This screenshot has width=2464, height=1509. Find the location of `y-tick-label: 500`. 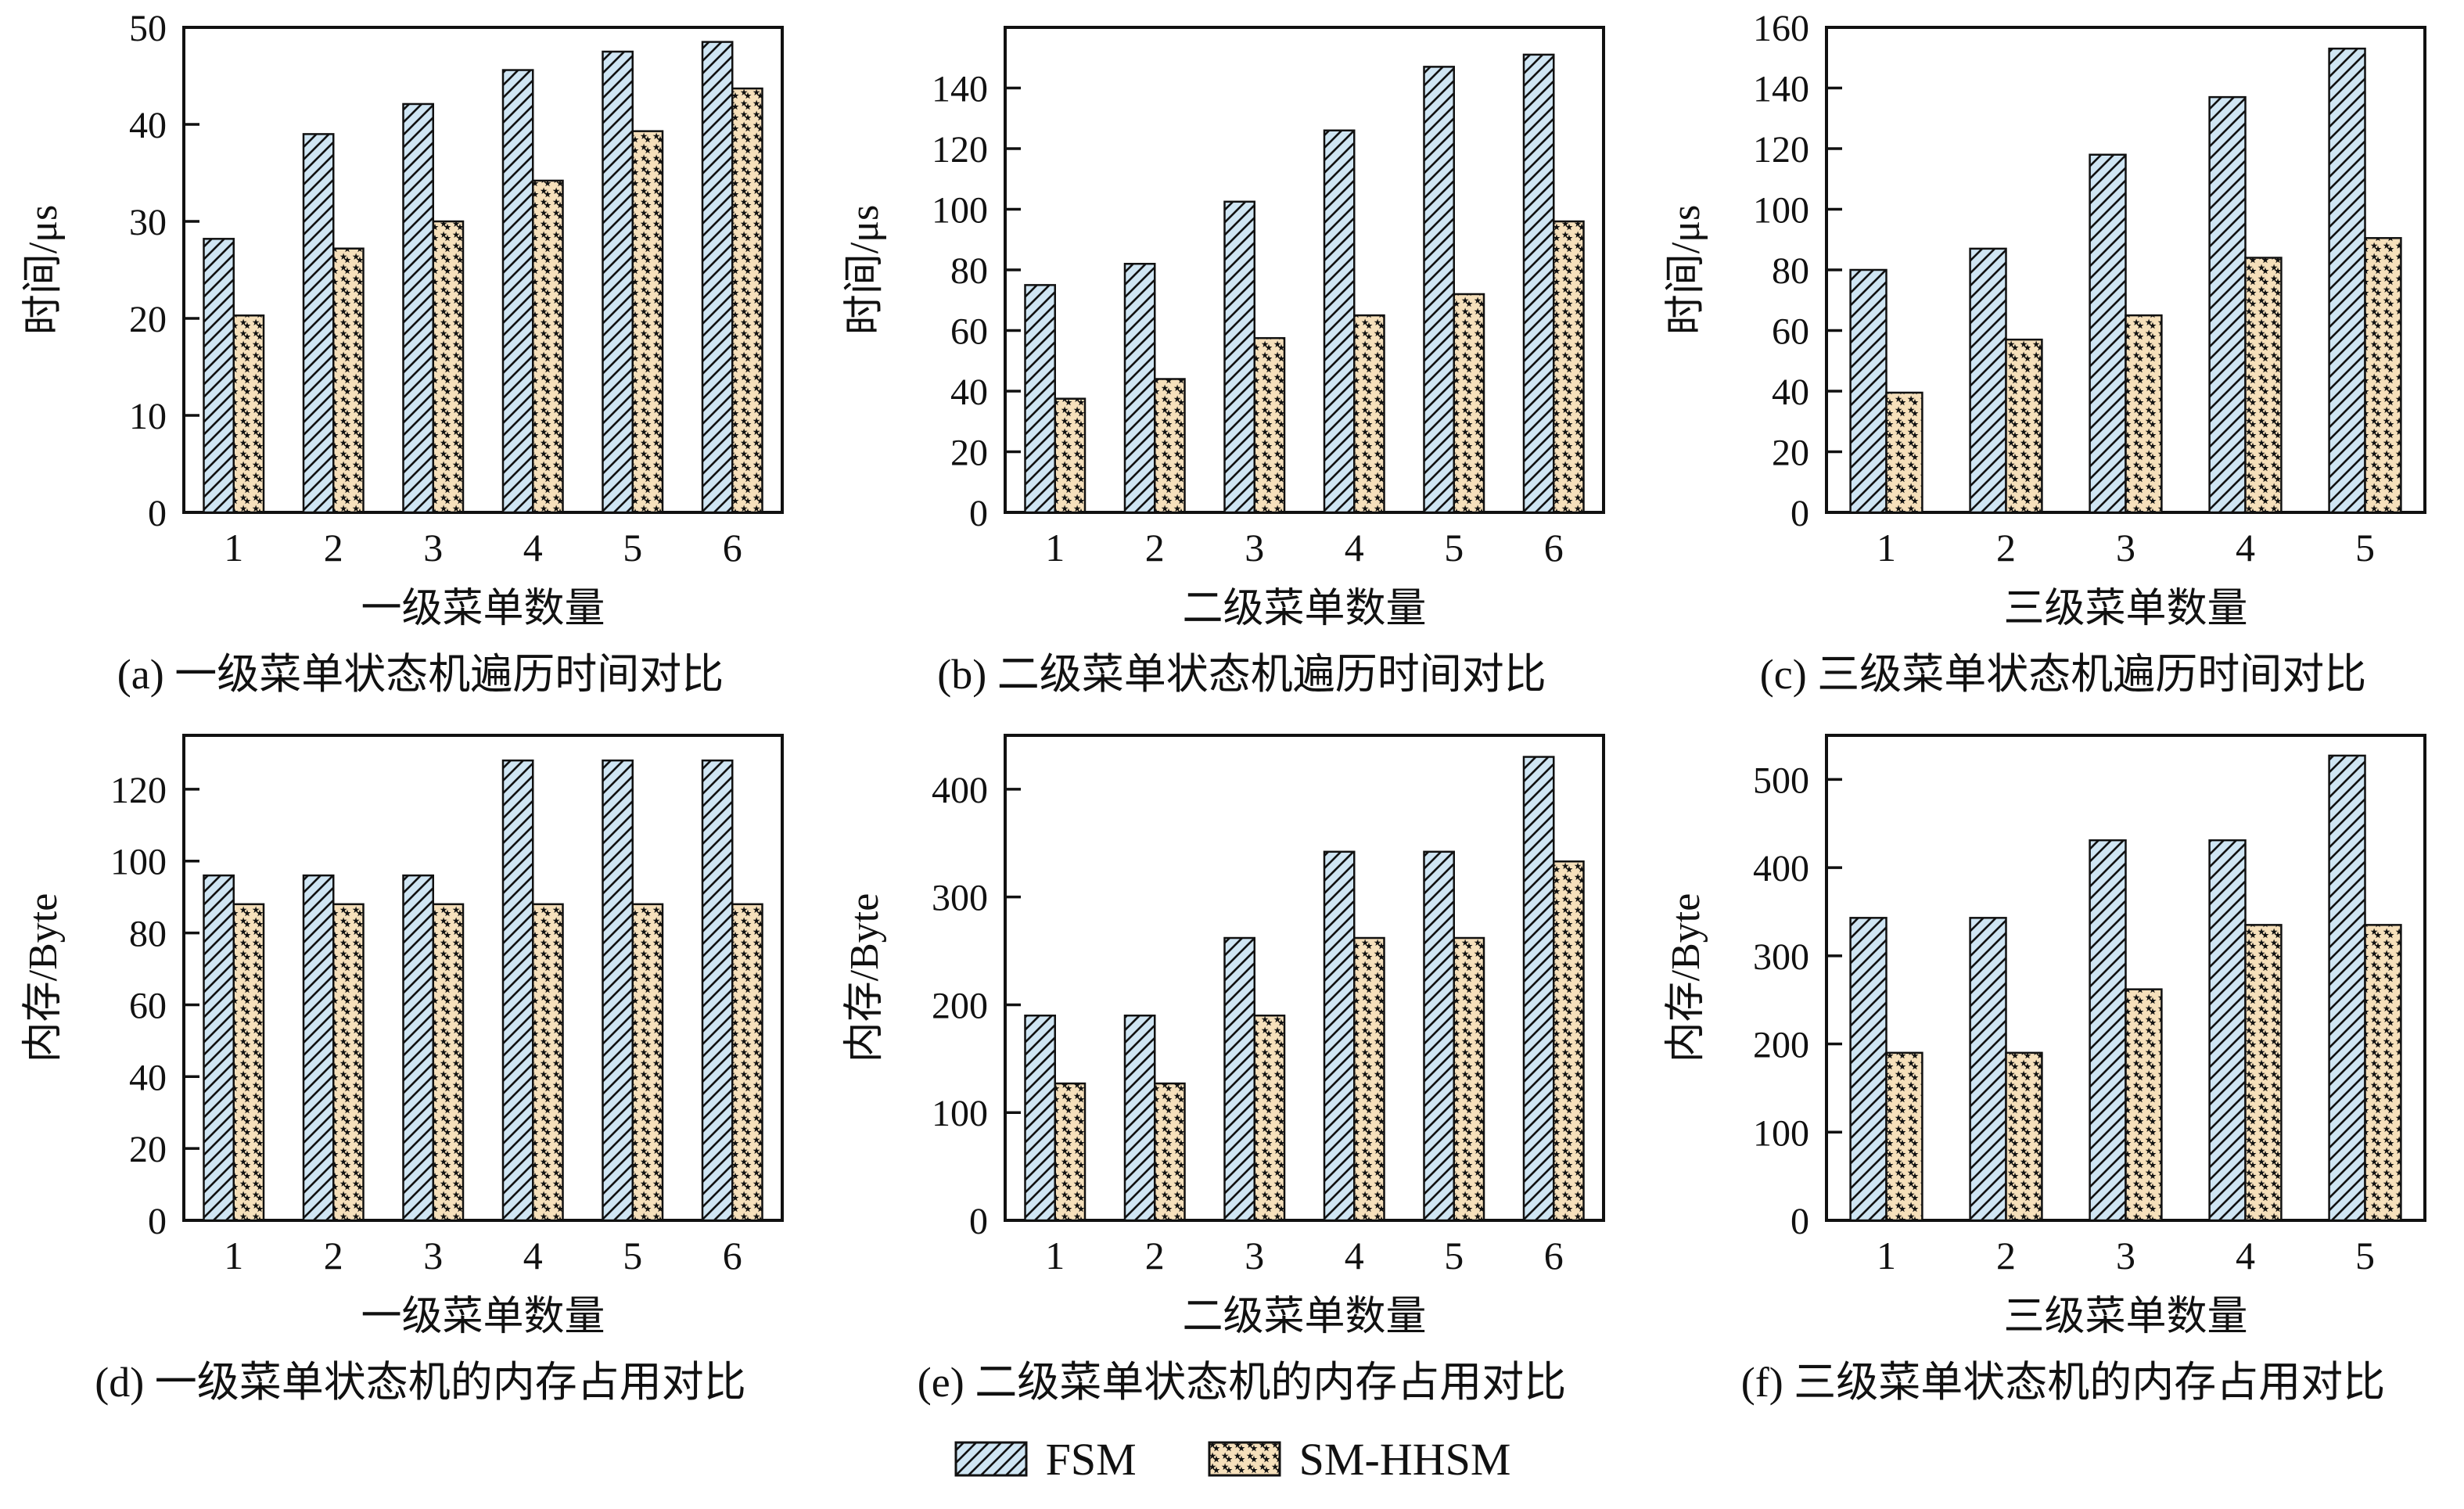

y-tick-label: 500 is located at coordinates (1781, 780).